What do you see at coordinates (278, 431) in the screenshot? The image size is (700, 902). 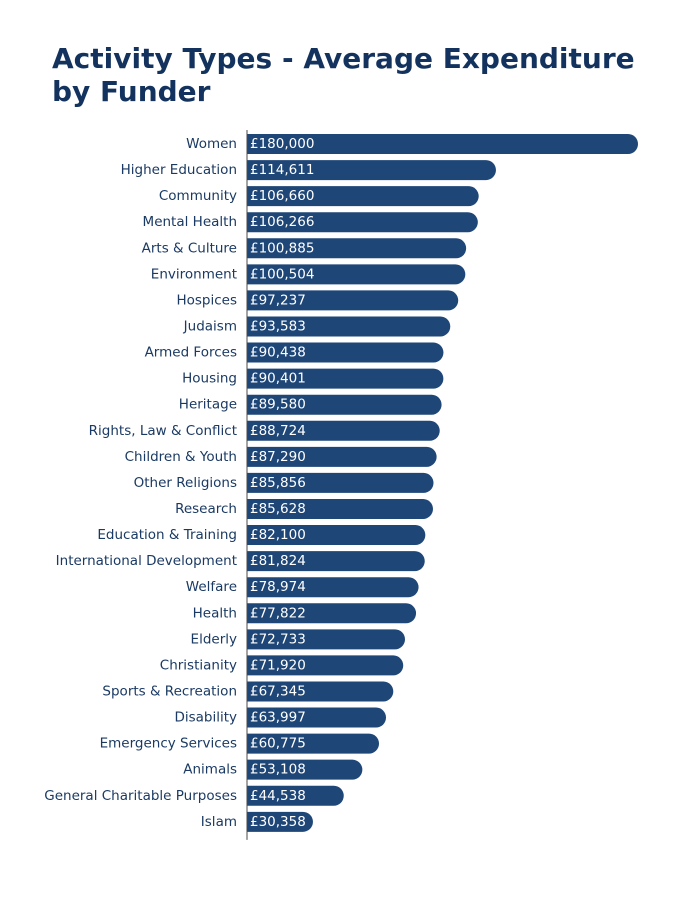 I see `value-label: £88,724` at bounding box center [278, 431].